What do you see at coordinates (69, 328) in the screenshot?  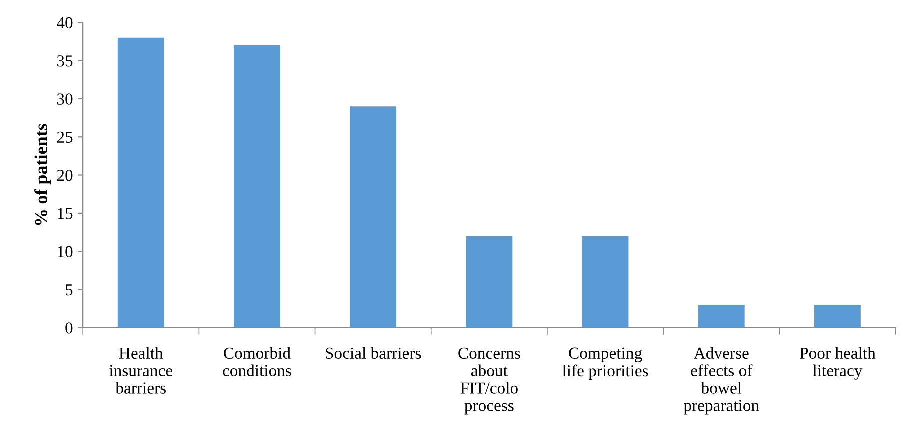 I see `y-tick-label: 0` at bounding box center [69, 328].